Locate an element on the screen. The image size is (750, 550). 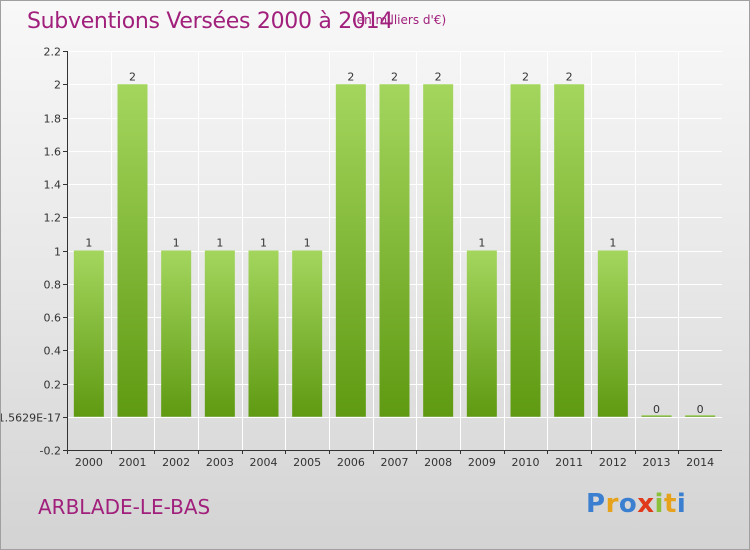
data-label-2005: 1 is located at coordinates (307, 243).